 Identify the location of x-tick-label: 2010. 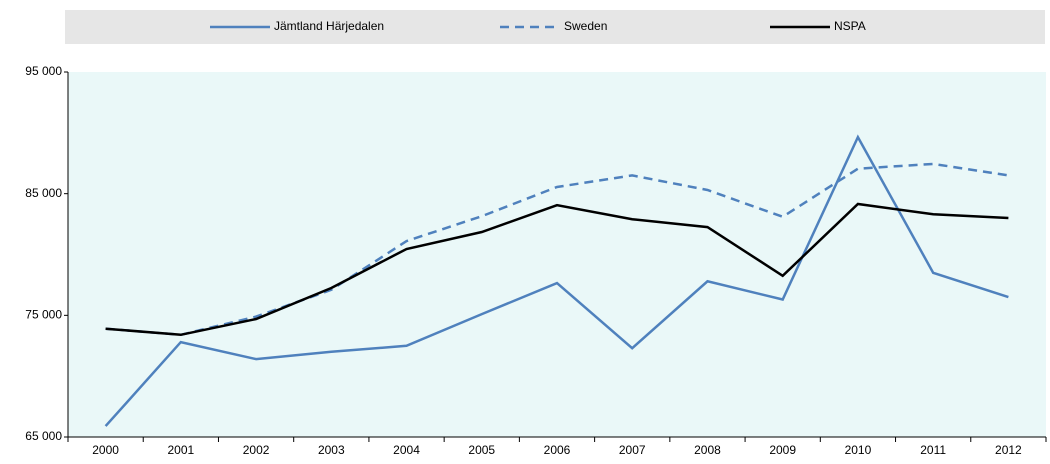
(858, 450).